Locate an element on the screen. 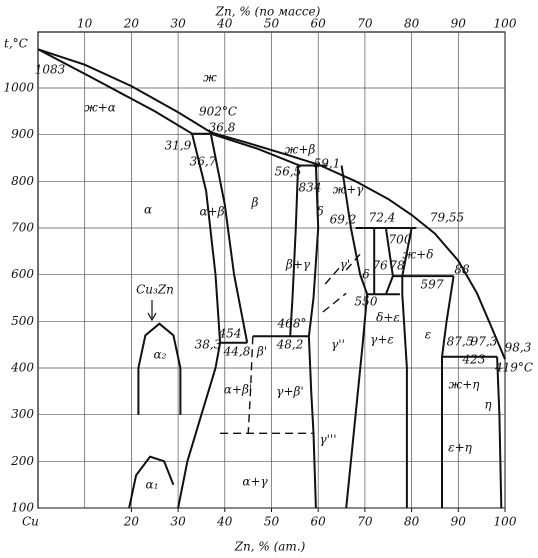 This screenshot has width=538, height=558. annotation: 97,3 is located at coordinates (484, 342).